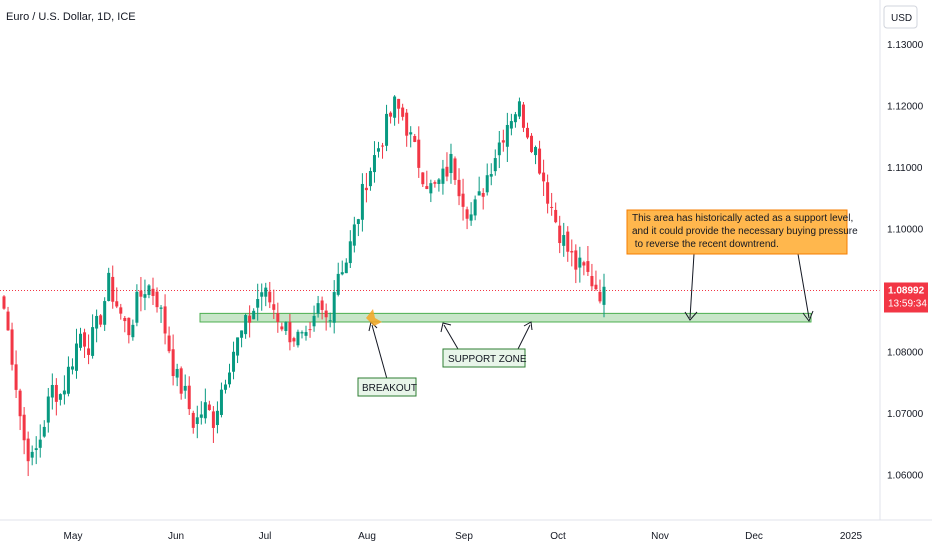  I want to click on annotation-arrows, so click(591, 316).